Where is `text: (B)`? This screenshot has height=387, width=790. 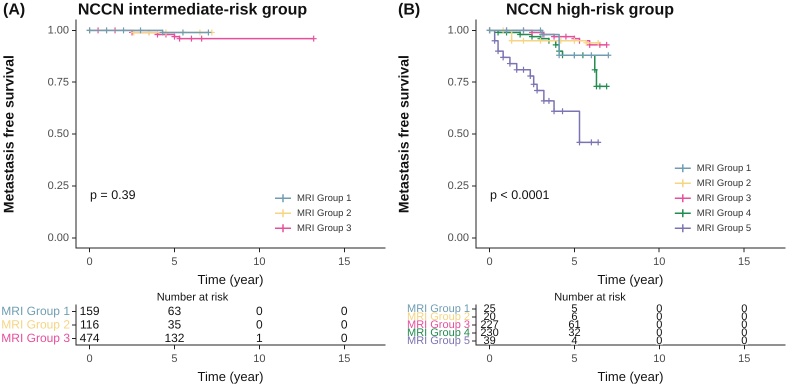 text: (B) is located at coordinates (409, 9).